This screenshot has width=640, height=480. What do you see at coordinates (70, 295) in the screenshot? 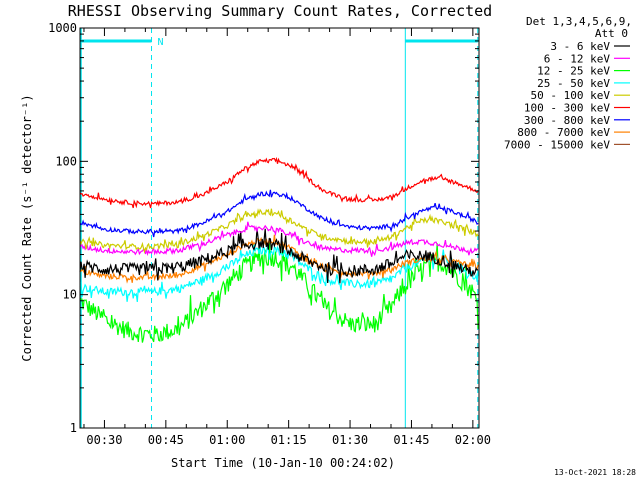
I see `y-tick-label-1: 10` at bounding box center [70, 295].